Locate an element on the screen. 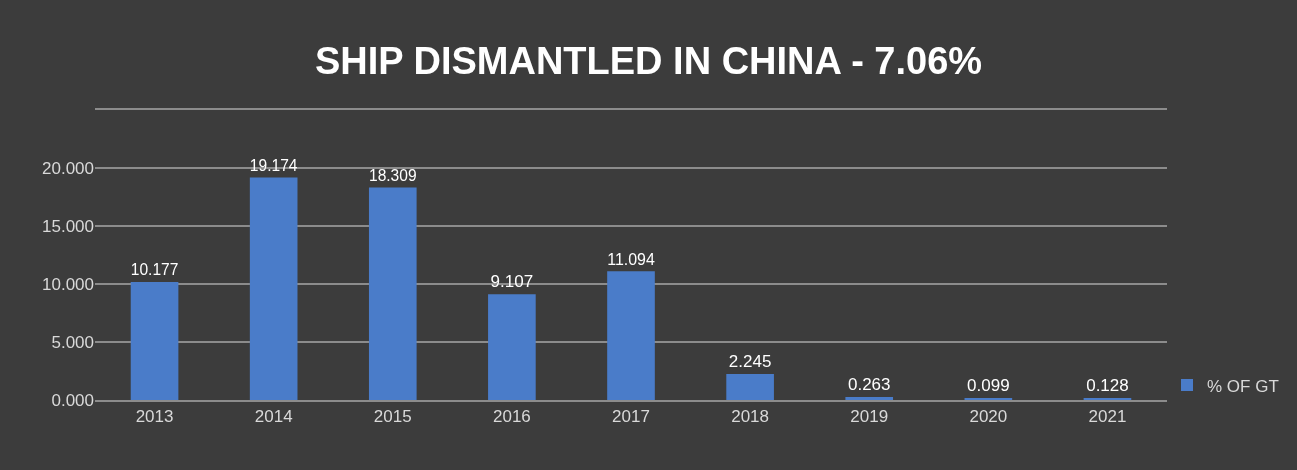 This screenshot has width=1297, height=470. data-label: 19.174 is located at coordinates (273, 165).